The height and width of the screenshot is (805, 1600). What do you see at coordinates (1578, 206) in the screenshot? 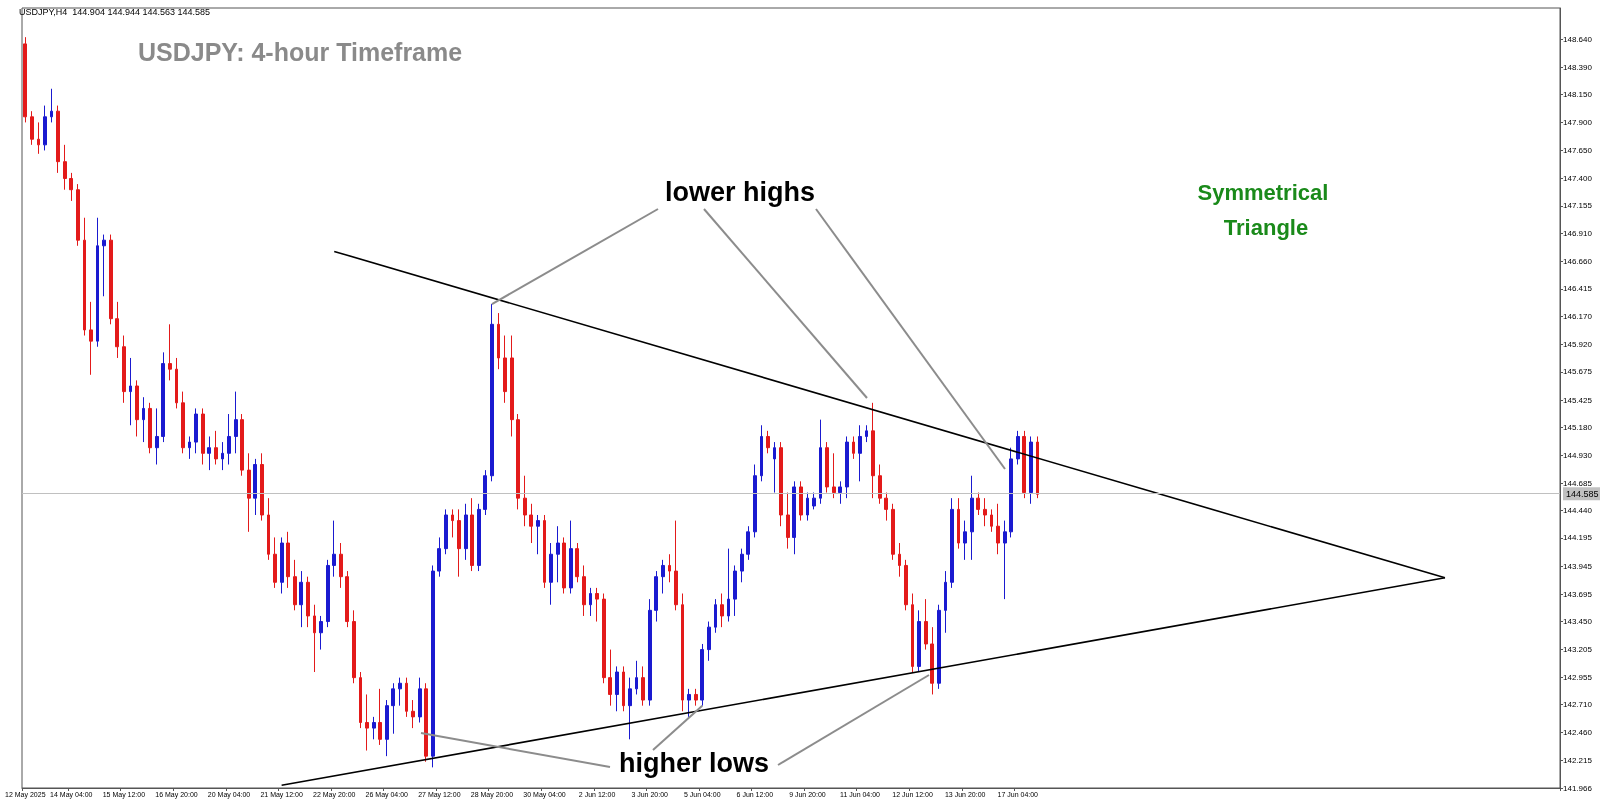
I see `y-tick-label: 147.155` at bounding box center [1578, 206].